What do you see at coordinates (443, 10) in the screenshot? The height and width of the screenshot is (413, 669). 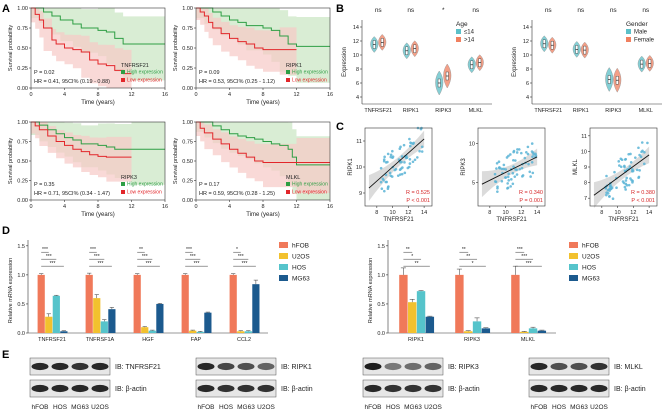 I see `significance-label: *` at bounding box center [443, 10].